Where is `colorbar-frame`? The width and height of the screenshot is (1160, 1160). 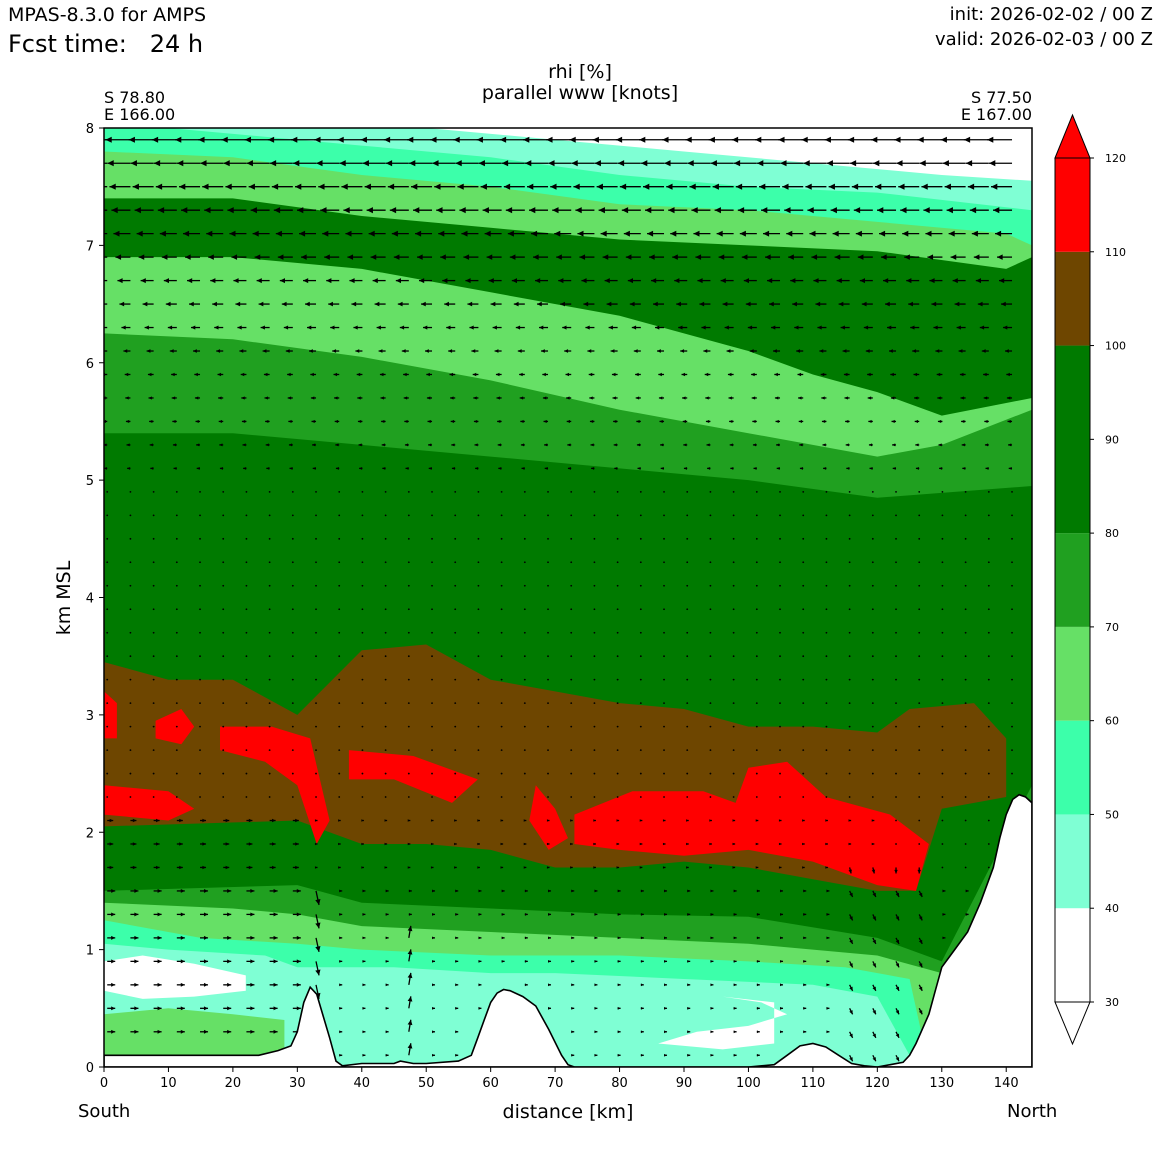
colorbar-frame is located at coordinates (1072, 580).